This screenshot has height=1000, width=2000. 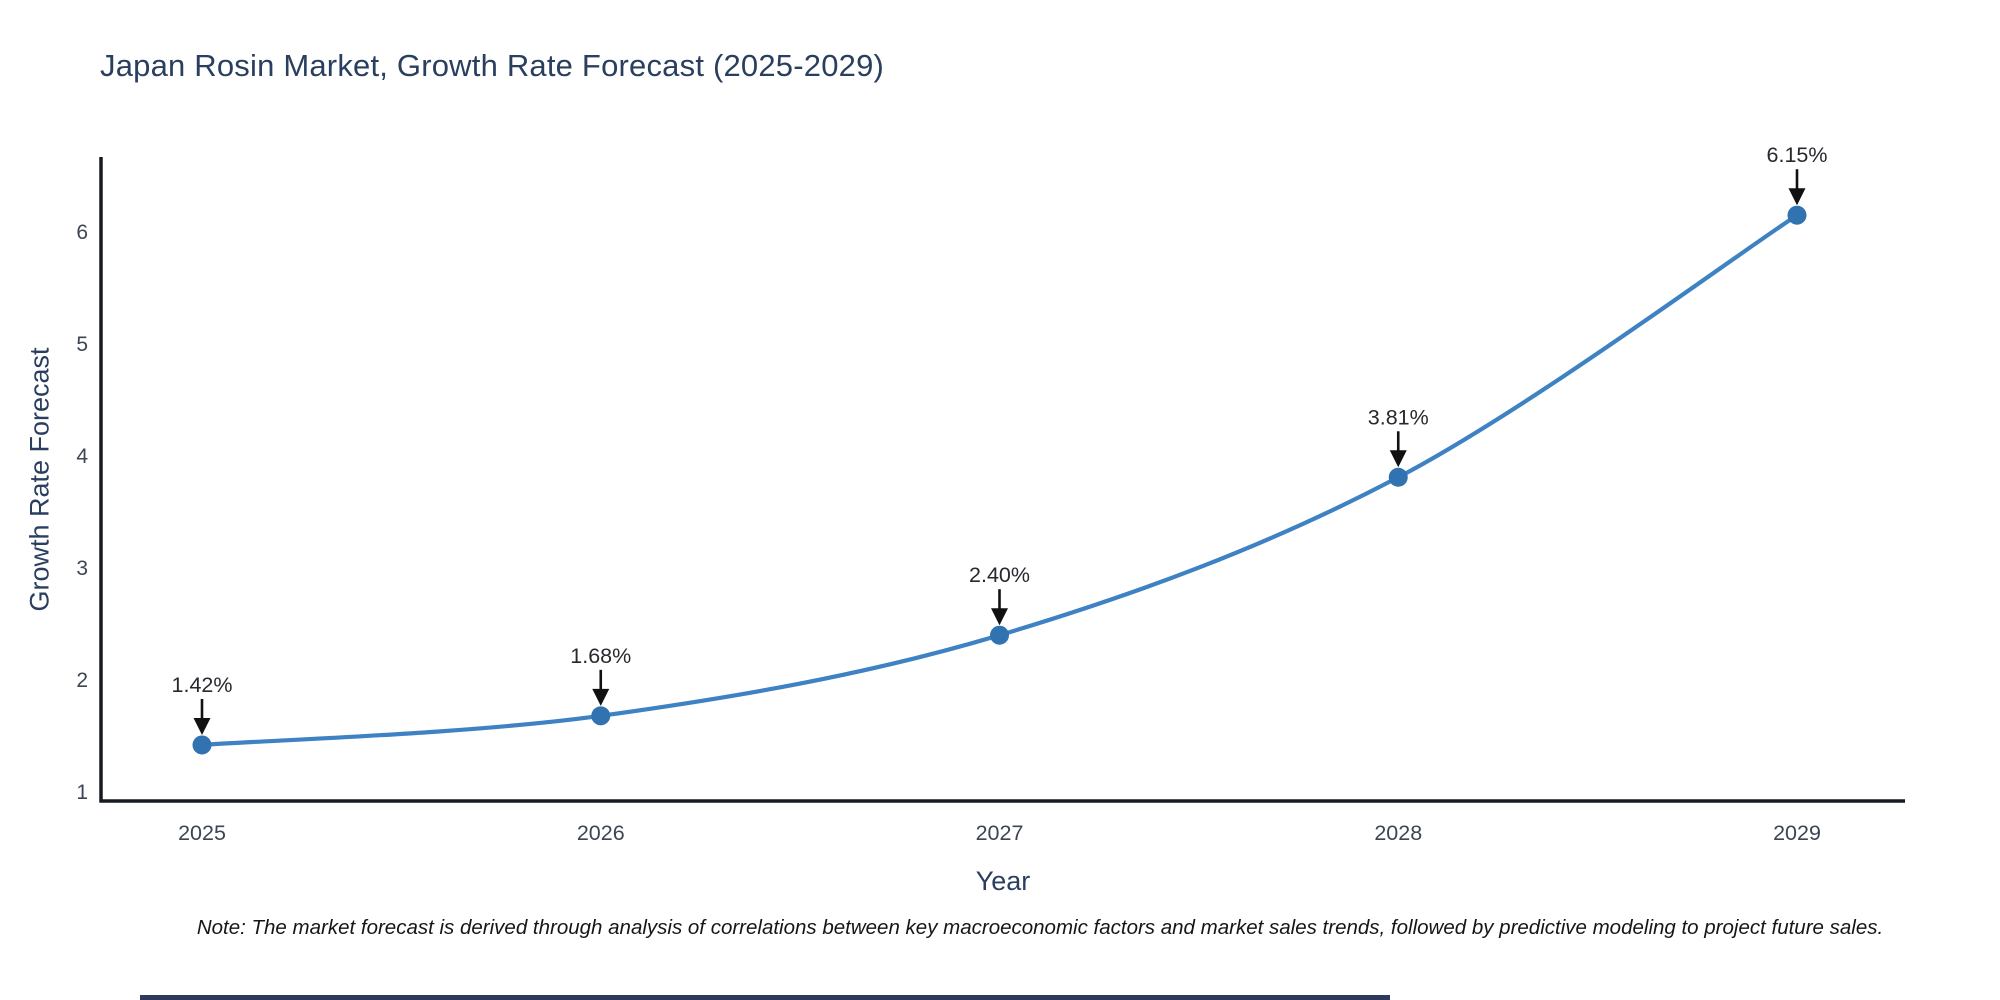 What do you see at coordinates (202, 833) in the screenshot?
I see `x-tick-label: 2025` at bounding box center [202, 833].